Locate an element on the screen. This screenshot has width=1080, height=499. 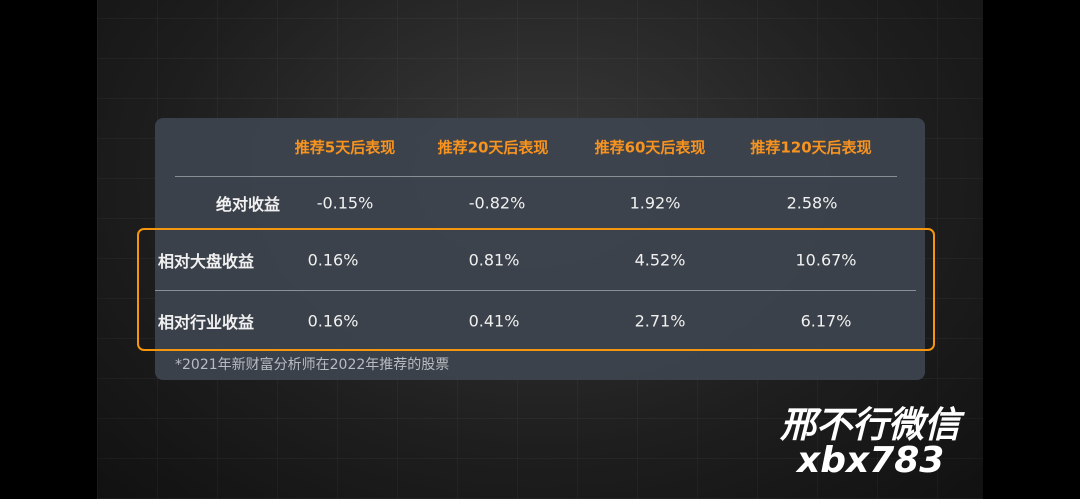
cell-value: 10.67% is located at coordinates (826, 260).